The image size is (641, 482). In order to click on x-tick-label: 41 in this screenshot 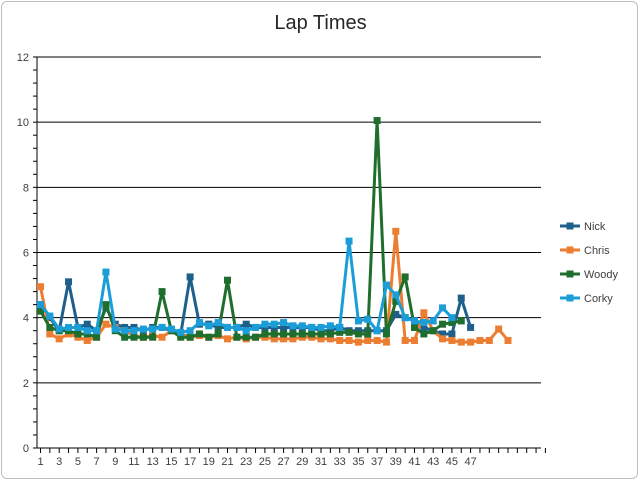, I will do `click(414, 462)`.